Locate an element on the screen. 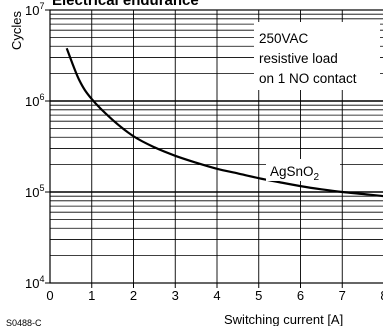  x-tick-label: 2 is located at coordinates (133, 295).